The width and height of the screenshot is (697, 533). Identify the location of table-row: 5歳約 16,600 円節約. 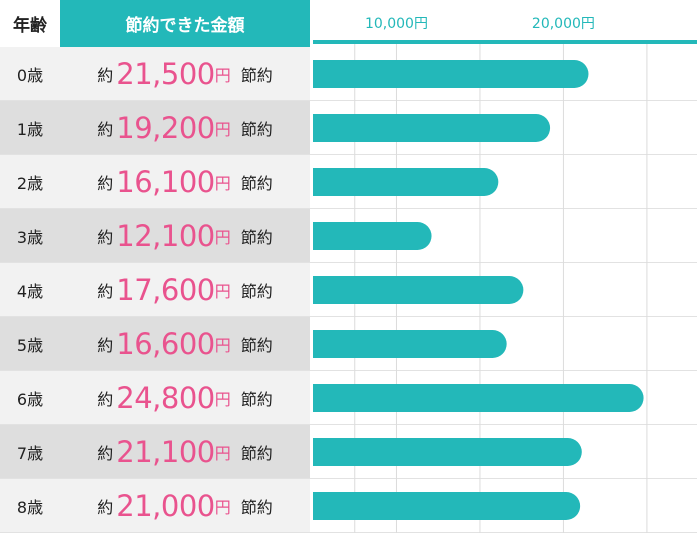
(348, 344).